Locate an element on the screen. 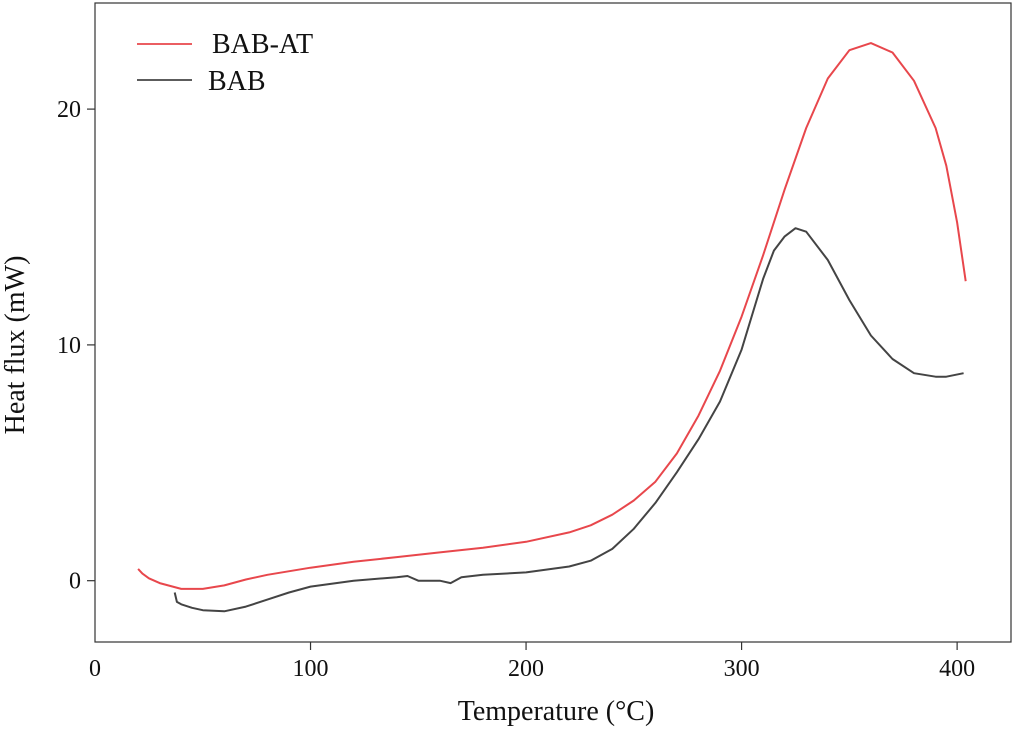  y-axis-title: Heat flux (mW) is located at coordinates (15, 345).